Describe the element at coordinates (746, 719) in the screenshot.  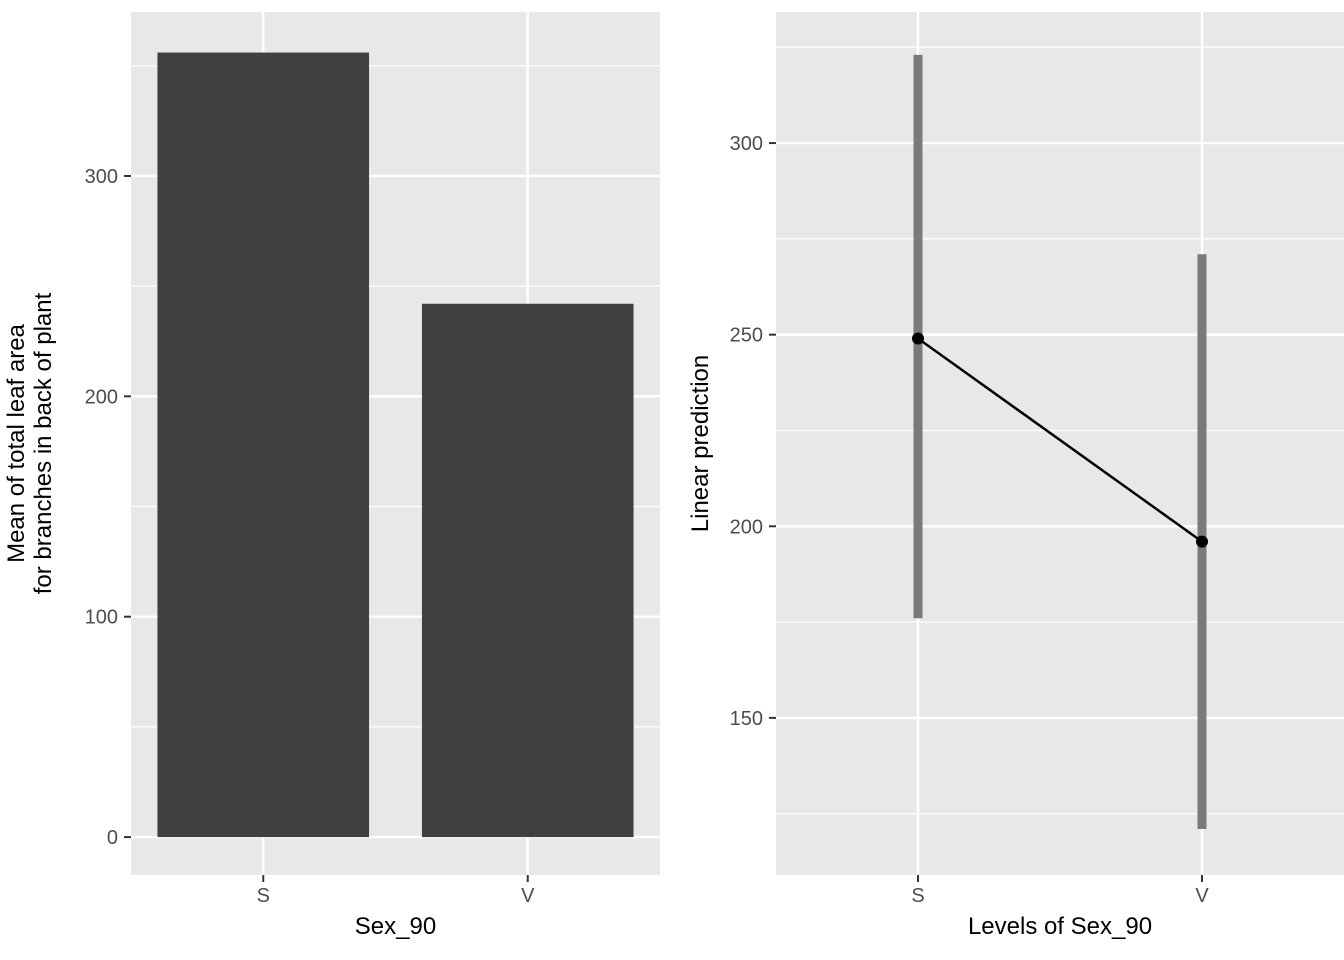
I see `y-tick-label: 150` at that location.